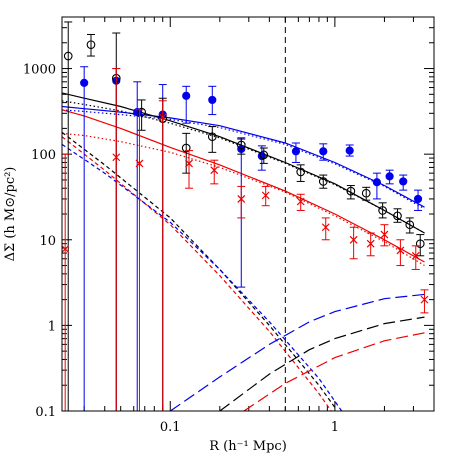  I want to click on y-tick-label: 10, so click(47, 241).